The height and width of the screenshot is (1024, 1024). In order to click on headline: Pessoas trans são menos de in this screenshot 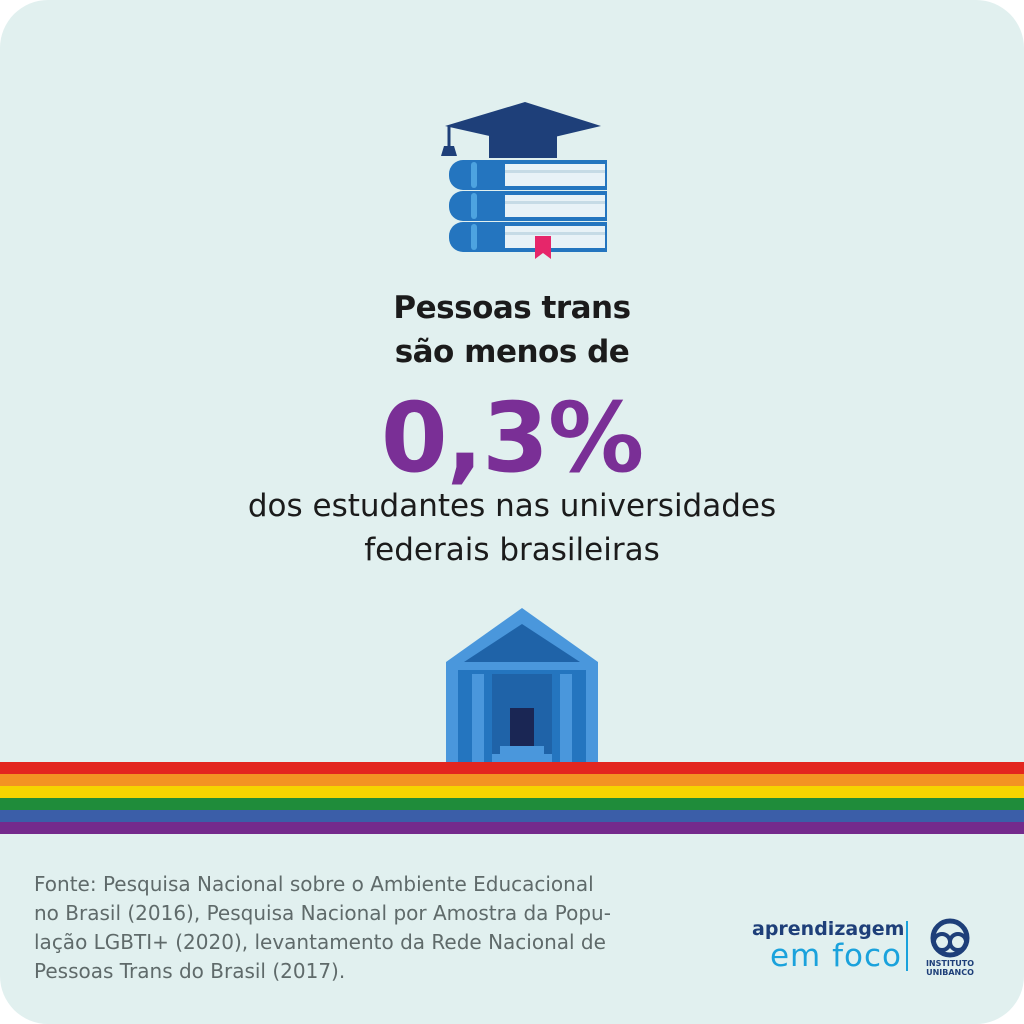, I will do `click(512, 330)`.